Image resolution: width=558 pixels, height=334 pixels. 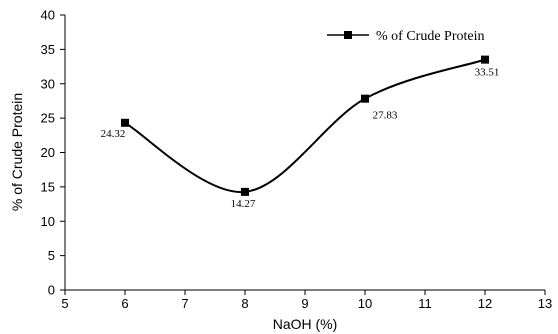 What do you see at coordinates (545, 303) in the screenshot?
I see `x-tick-label: 13` at bounding box center [545, 303].